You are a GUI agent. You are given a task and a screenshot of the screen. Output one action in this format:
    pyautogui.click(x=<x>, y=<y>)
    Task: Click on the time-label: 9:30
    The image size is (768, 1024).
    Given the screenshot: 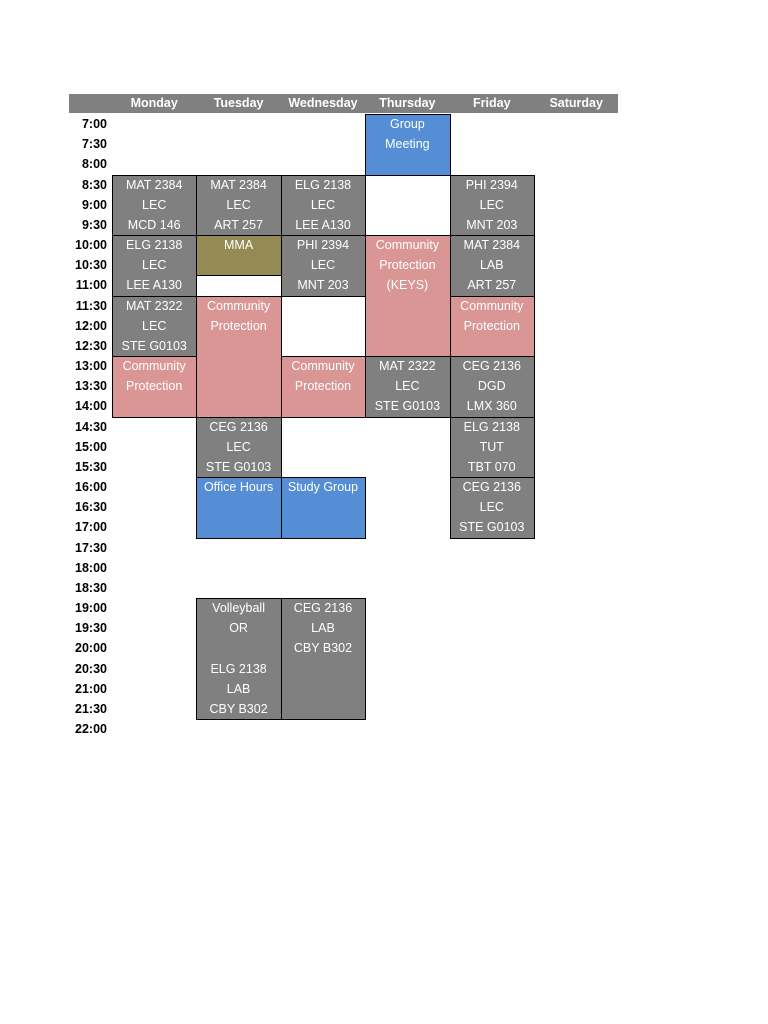 What is the action you would take?
    pyautogui.click(x=94, y=224)
    